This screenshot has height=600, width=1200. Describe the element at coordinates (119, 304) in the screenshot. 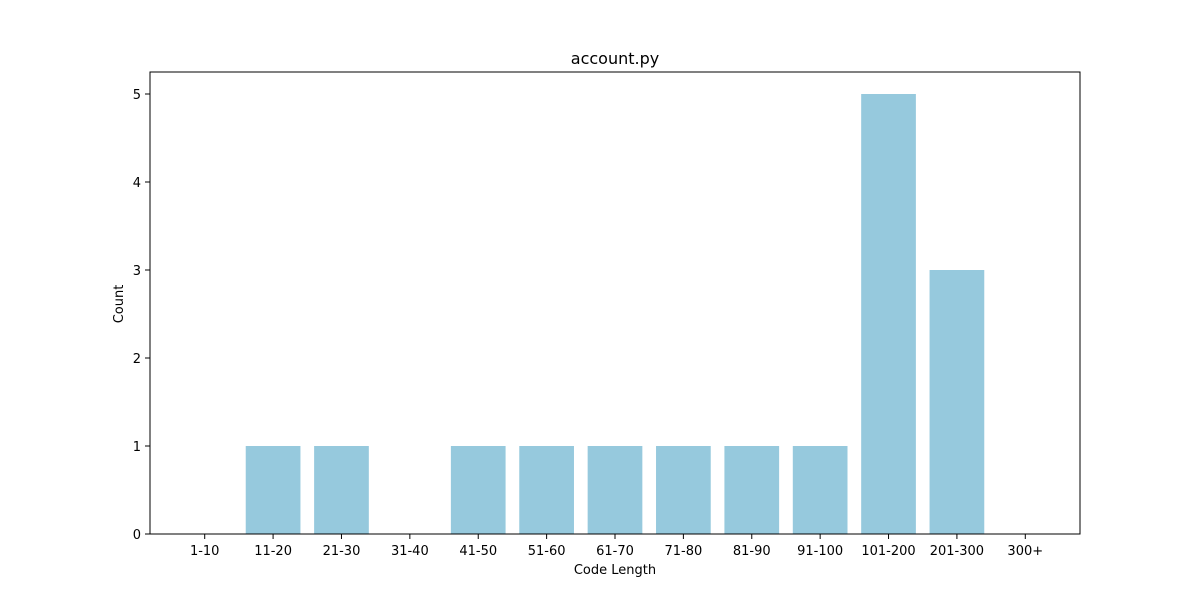

I see `y-axis-label: Count` at that location.